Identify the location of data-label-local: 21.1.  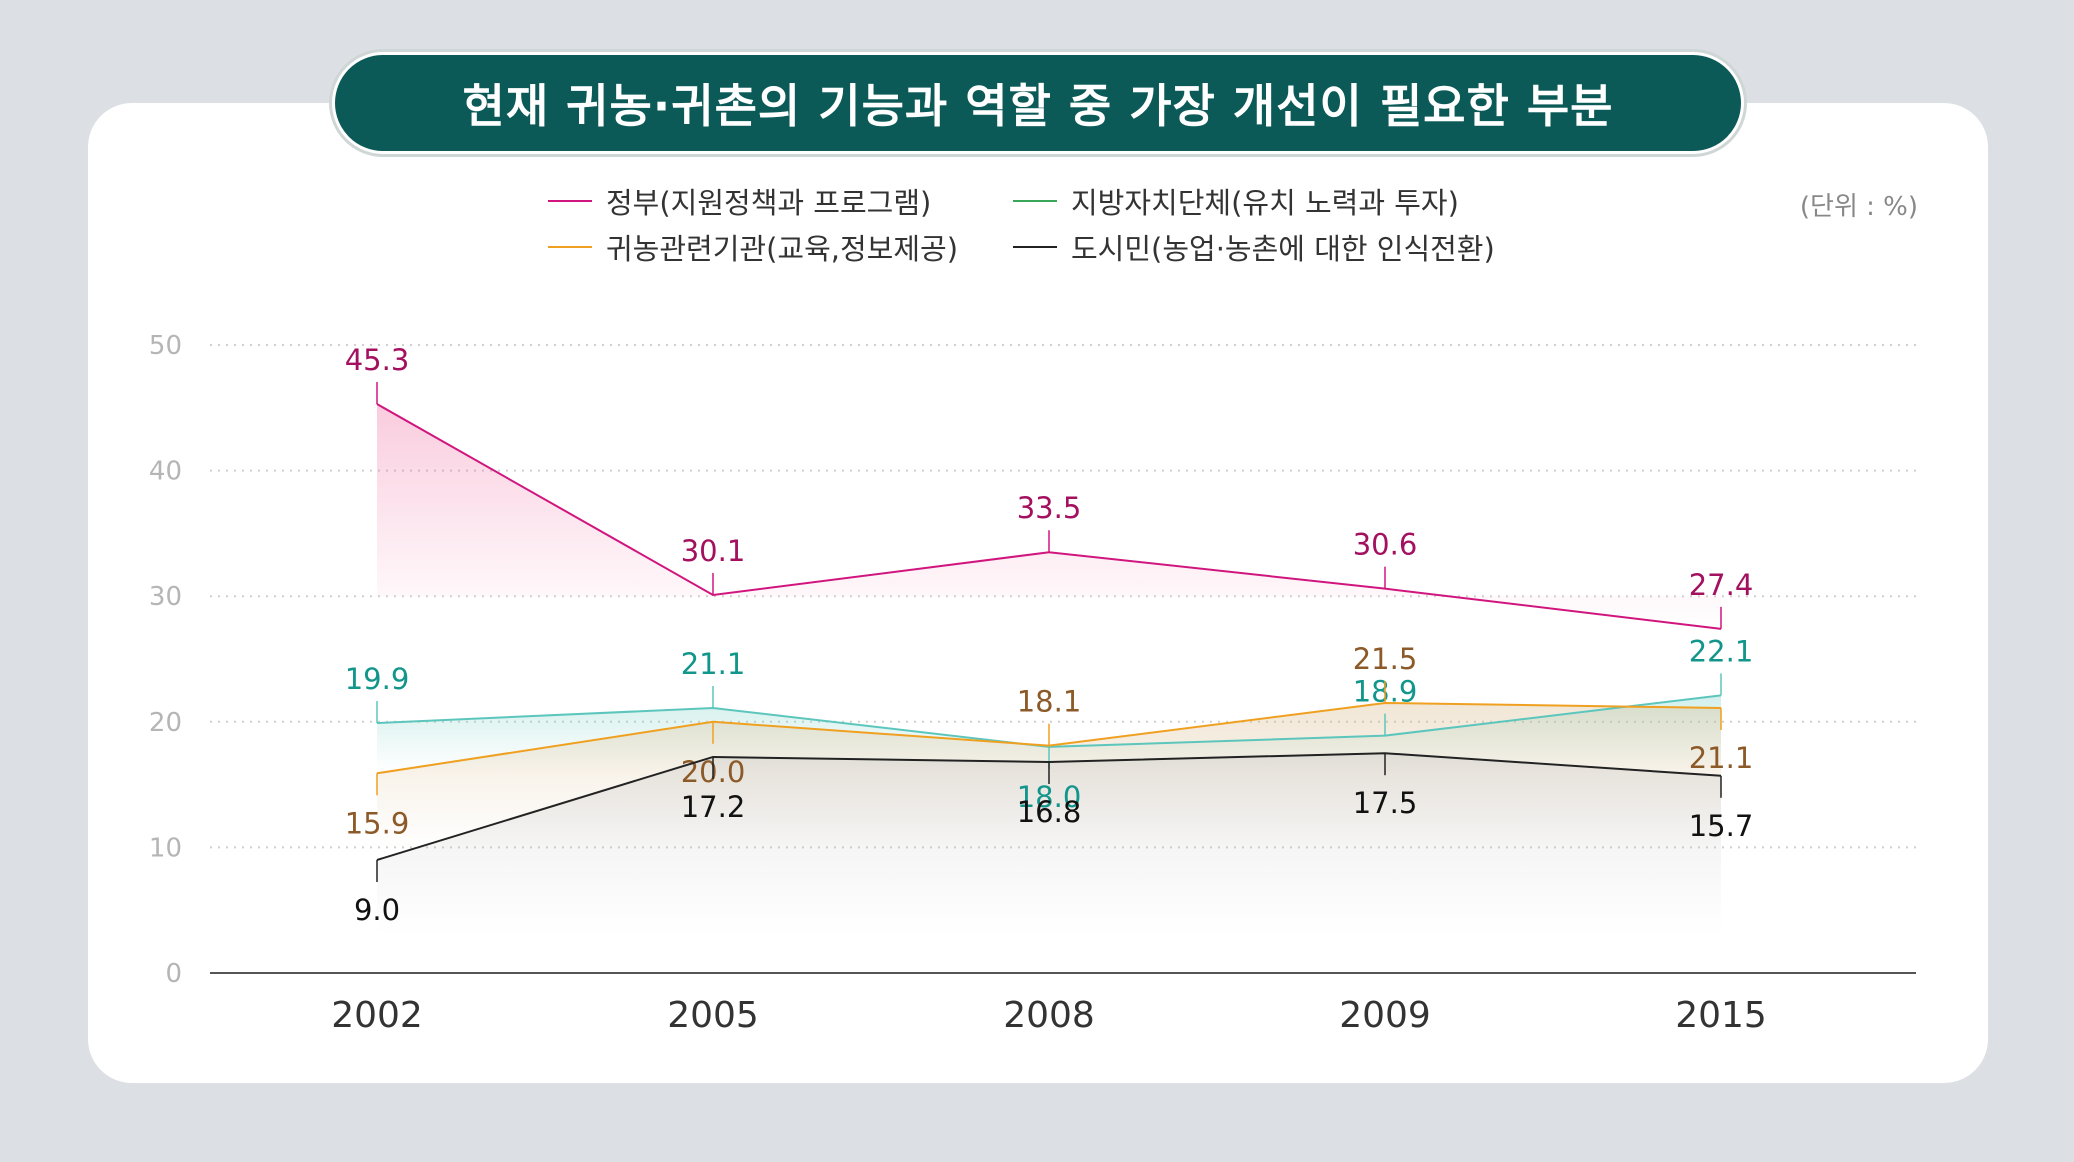
(713, 664).